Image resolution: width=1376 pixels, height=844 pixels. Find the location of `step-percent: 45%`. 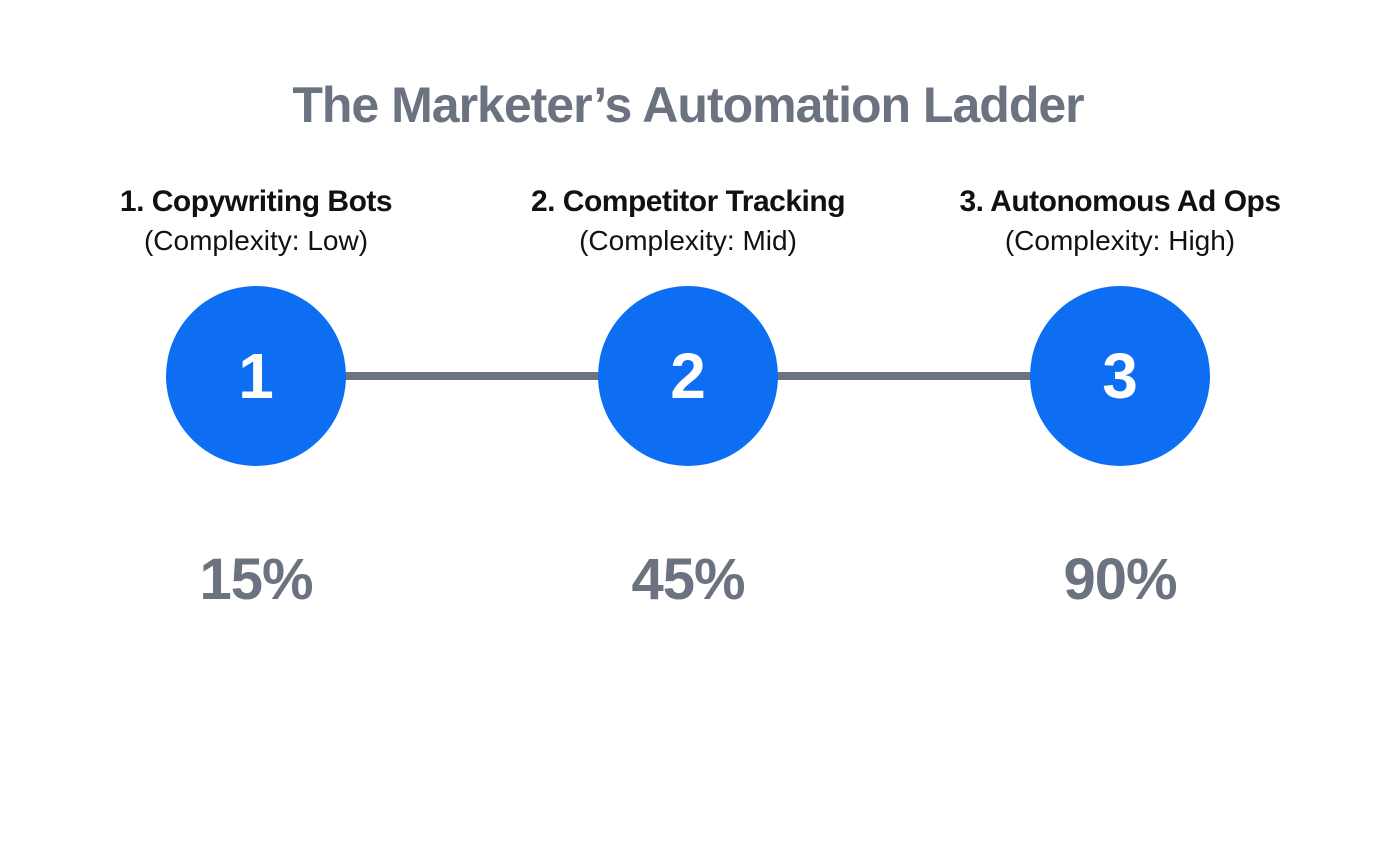

step-percent: 45% is located at coordinates (688, 579).